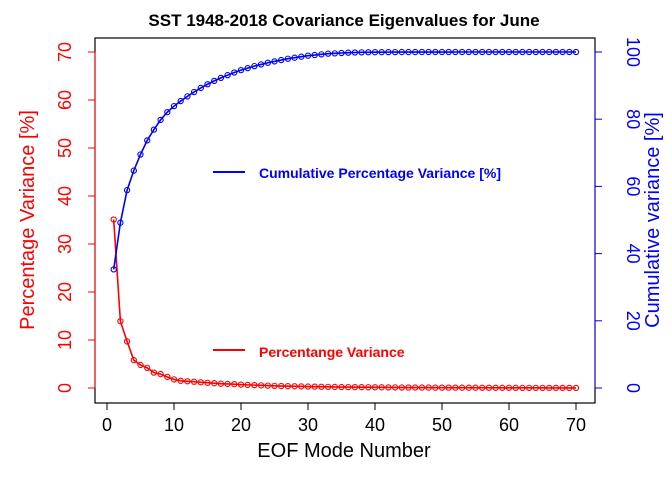  What do you see at coordinates (65, 196) in the screenshot?
I see `y-left-tick-label: 40` at bounding box center [65, 196].